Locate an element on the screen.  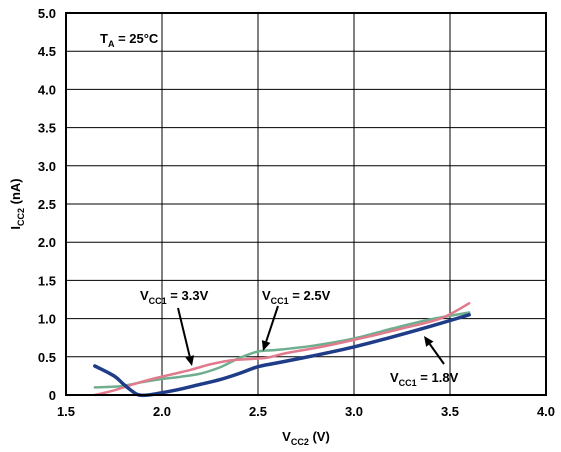
y-tick-label: 5.0 is located at coordinates (47, 13).